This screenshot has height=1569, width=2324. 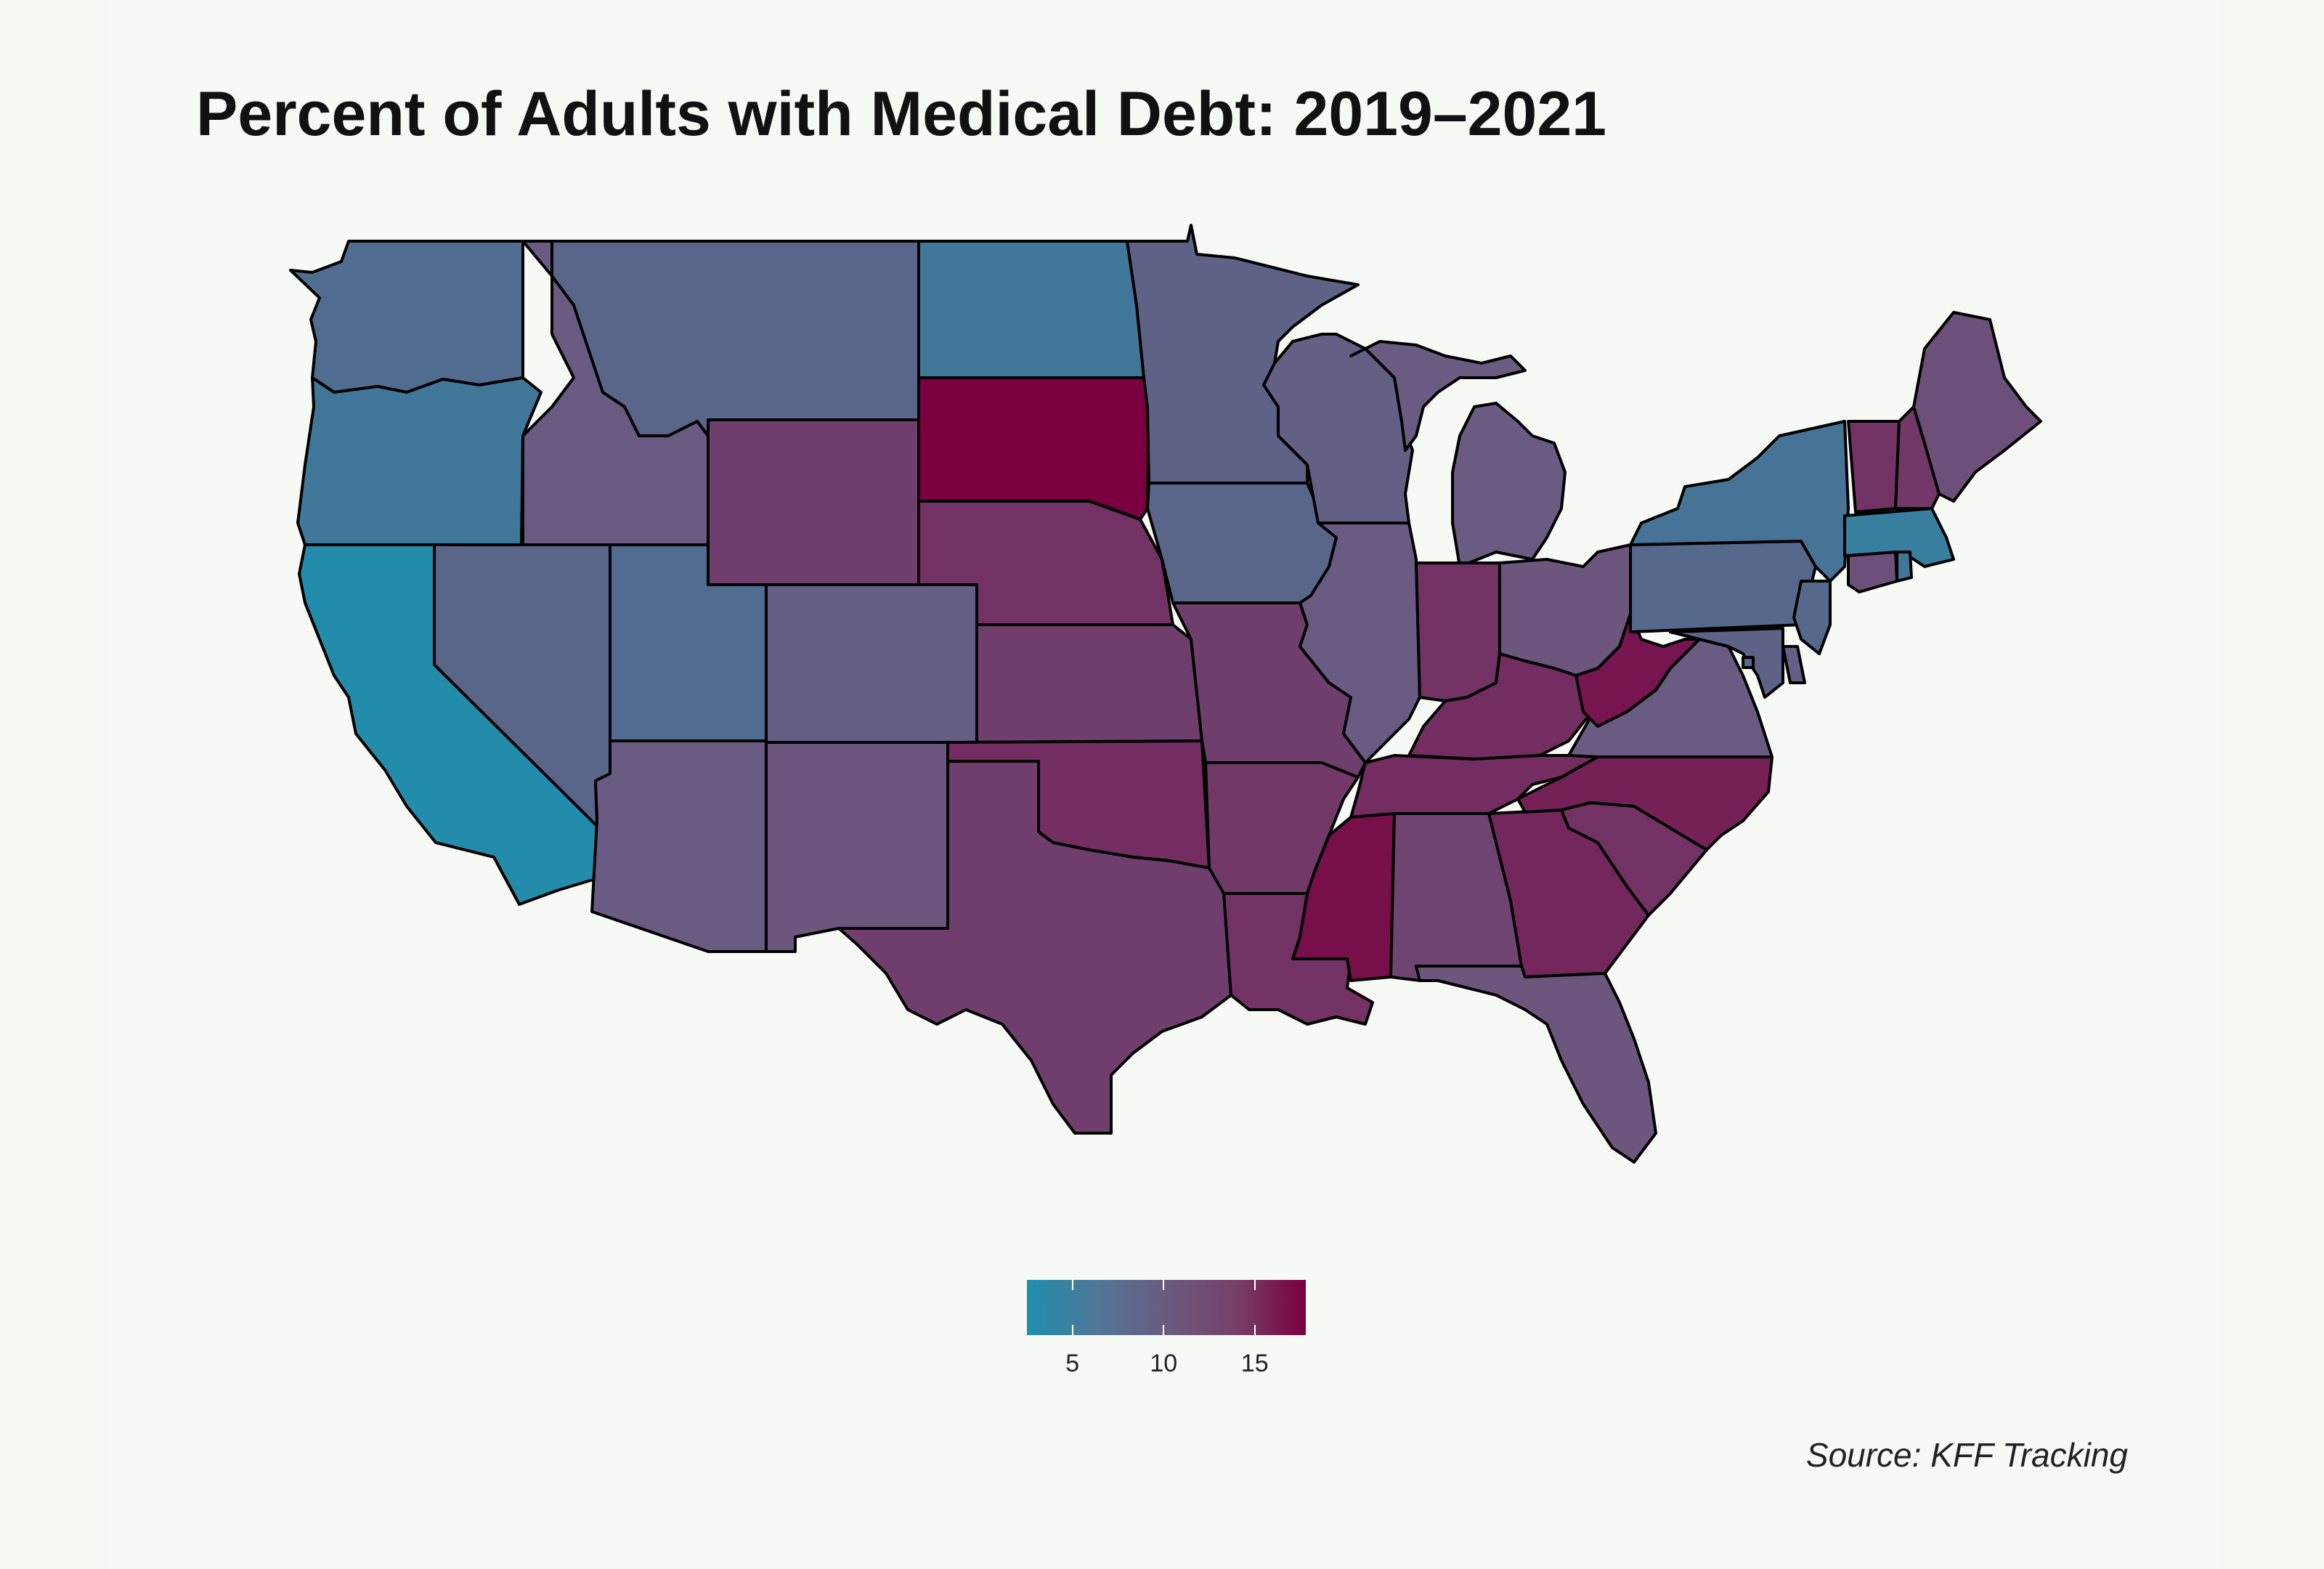 What do you see at coordinates (1033, 448) in the screenshot?
I see `state-sd` at bounding box center [1033, 448].